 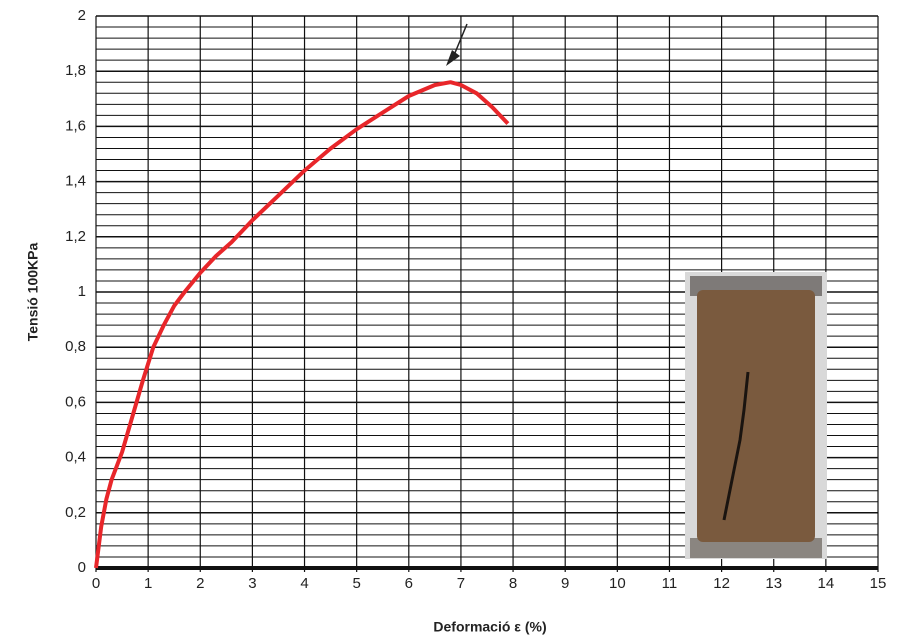 I want to click on x-tick-label: 9, so click(x=565, y=583).